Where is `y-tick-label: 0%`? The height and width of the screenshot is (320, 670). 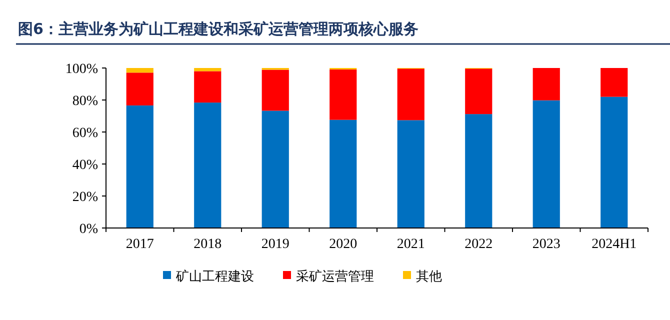 y-tick-label: 0% is located at coordinates (88, 229).